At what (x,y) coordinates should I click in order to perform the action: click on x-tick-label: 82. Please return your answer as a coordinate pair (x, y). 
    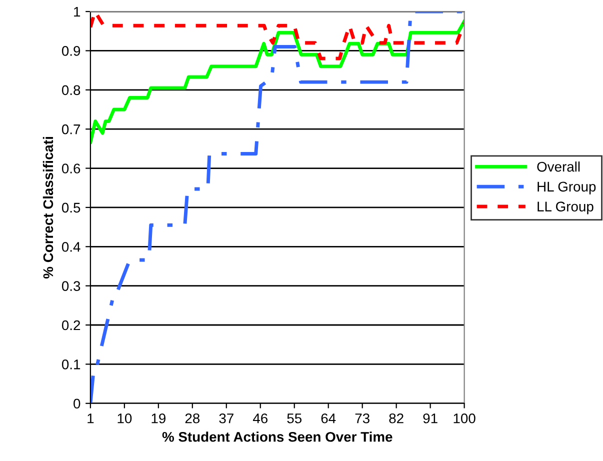
    Looking at the image, I should click on (396, 418).